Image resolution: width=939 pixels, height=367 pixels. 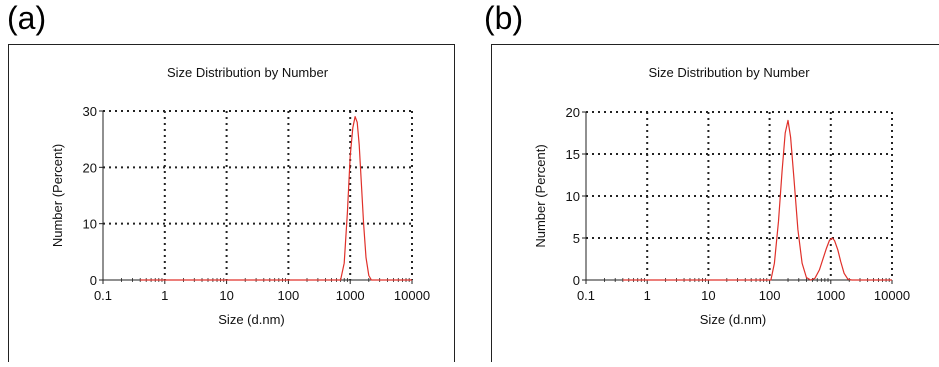 What do you see at coordinates (504, 18) in the screenshot?
I see `panel-label-b: (b)` at bounding box center [504, 18].